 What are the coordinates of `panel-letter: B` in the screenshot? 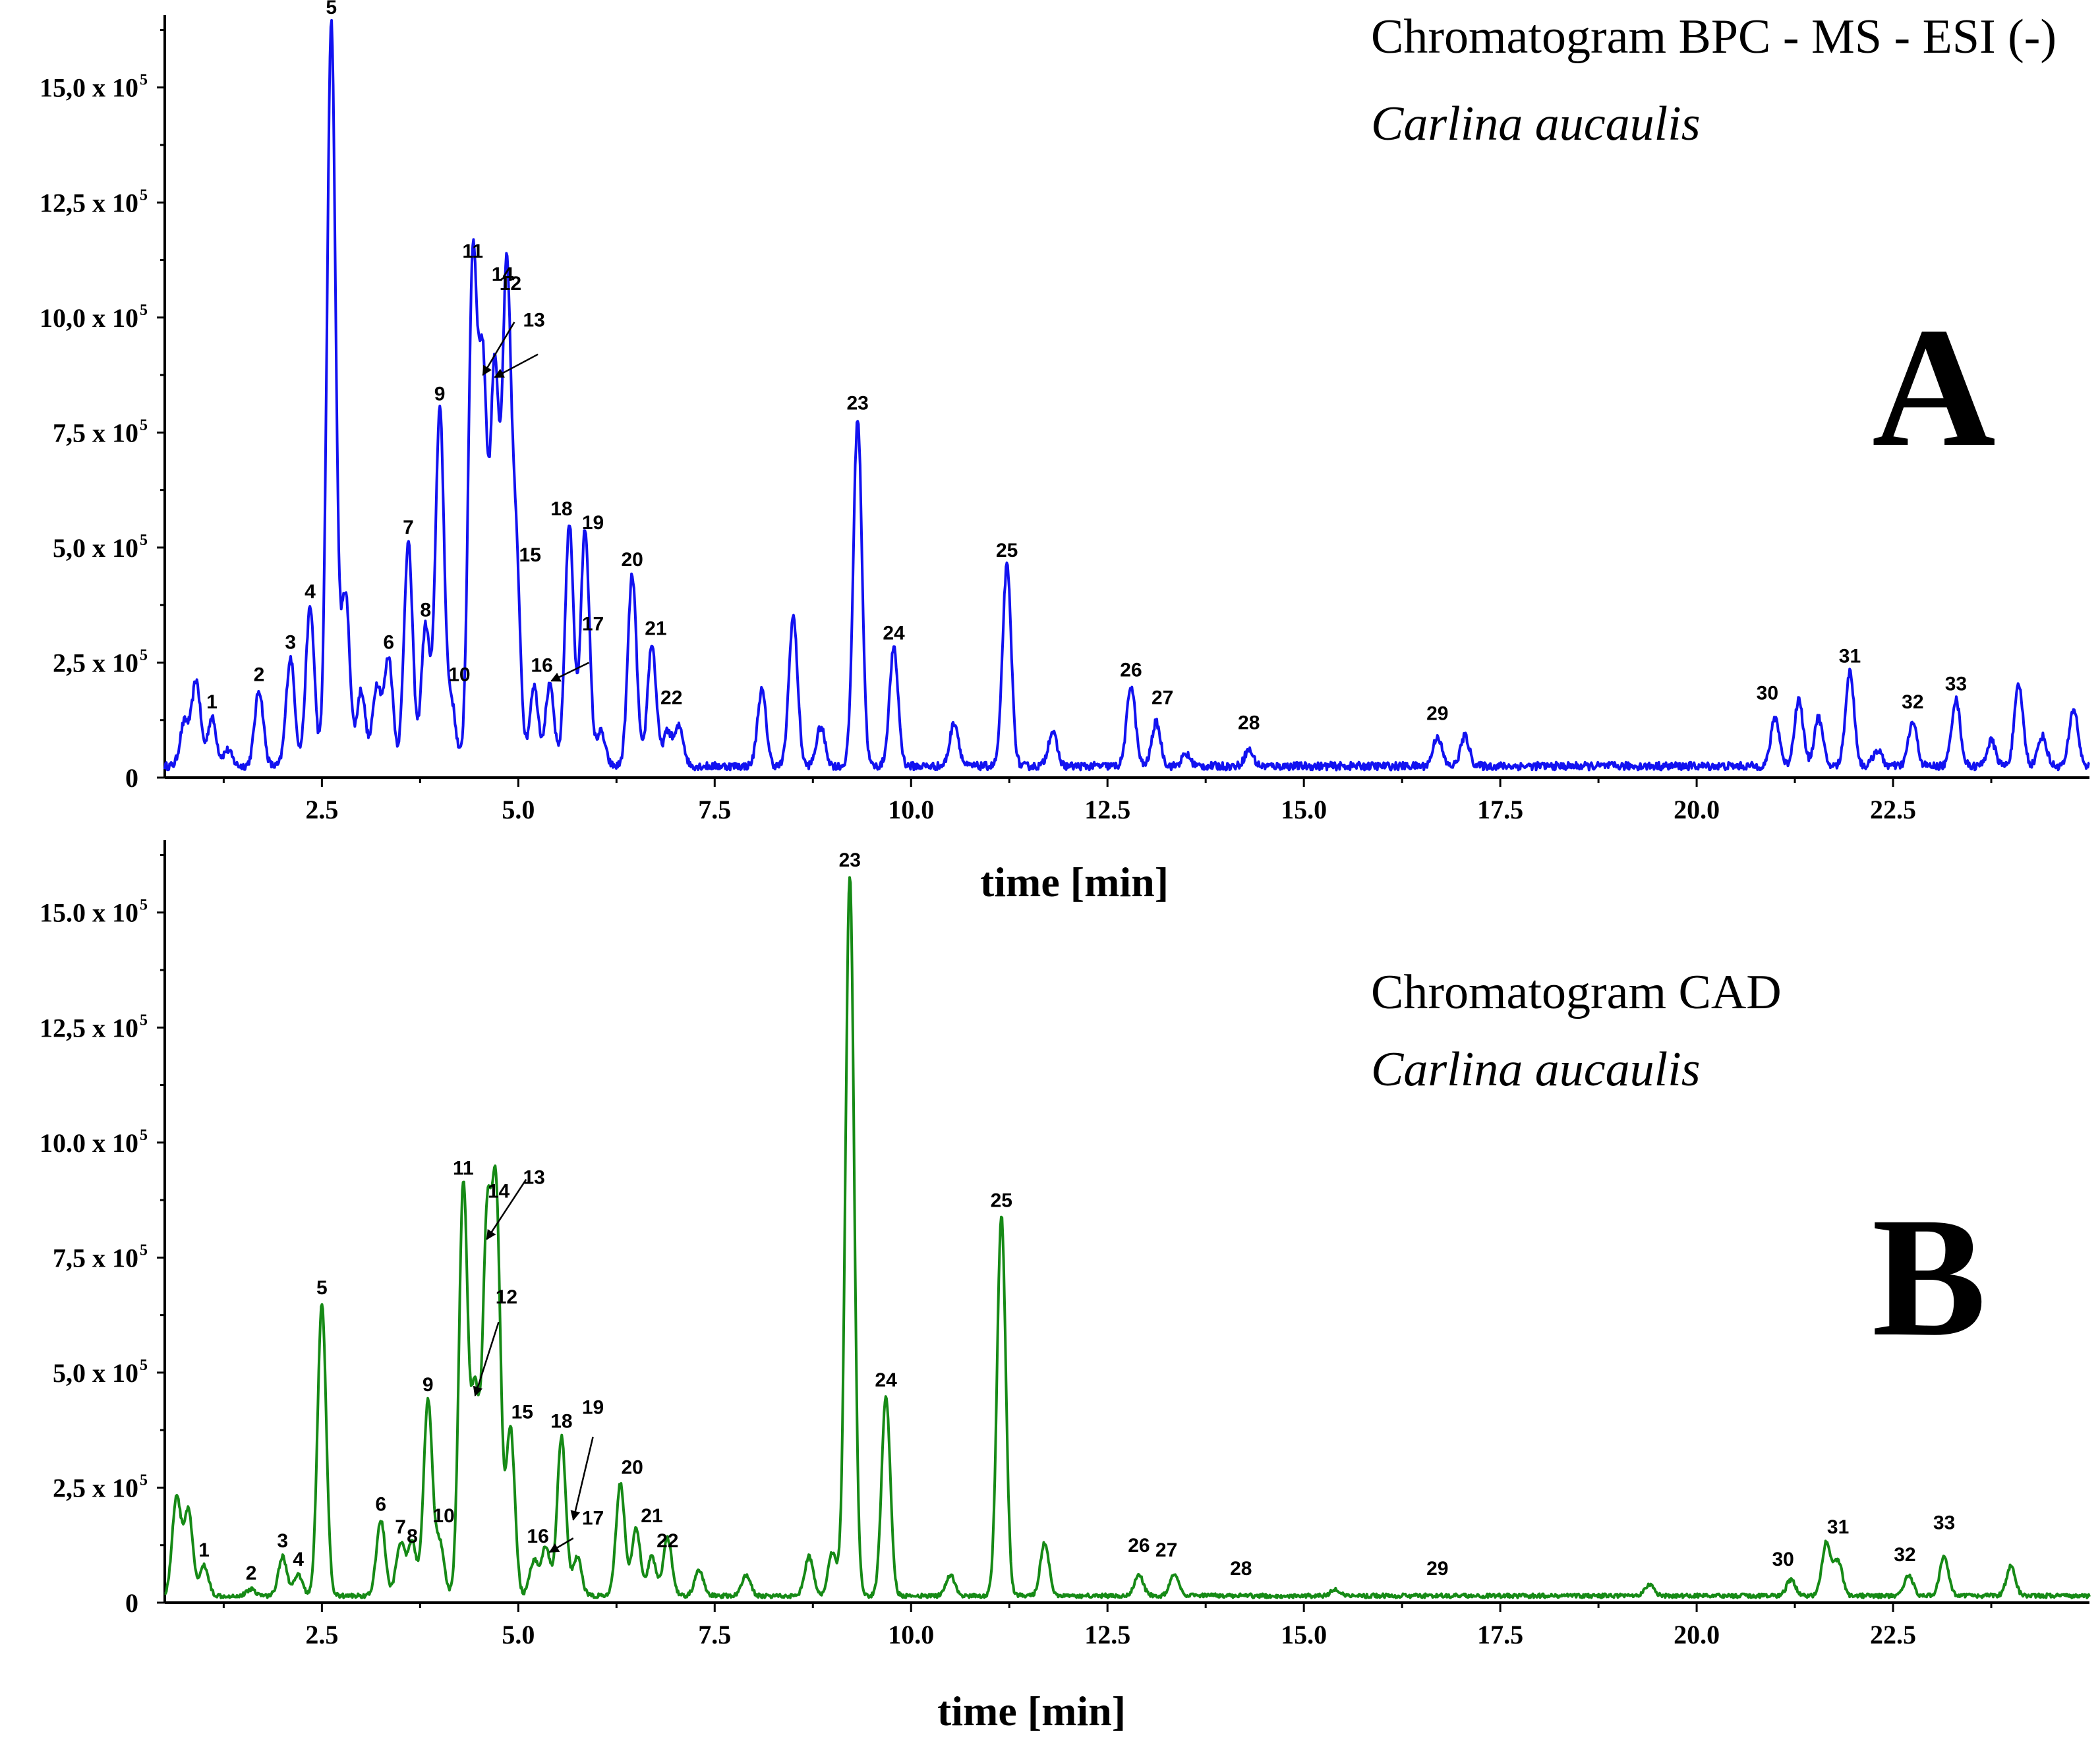 It's located at (1929, 1277).